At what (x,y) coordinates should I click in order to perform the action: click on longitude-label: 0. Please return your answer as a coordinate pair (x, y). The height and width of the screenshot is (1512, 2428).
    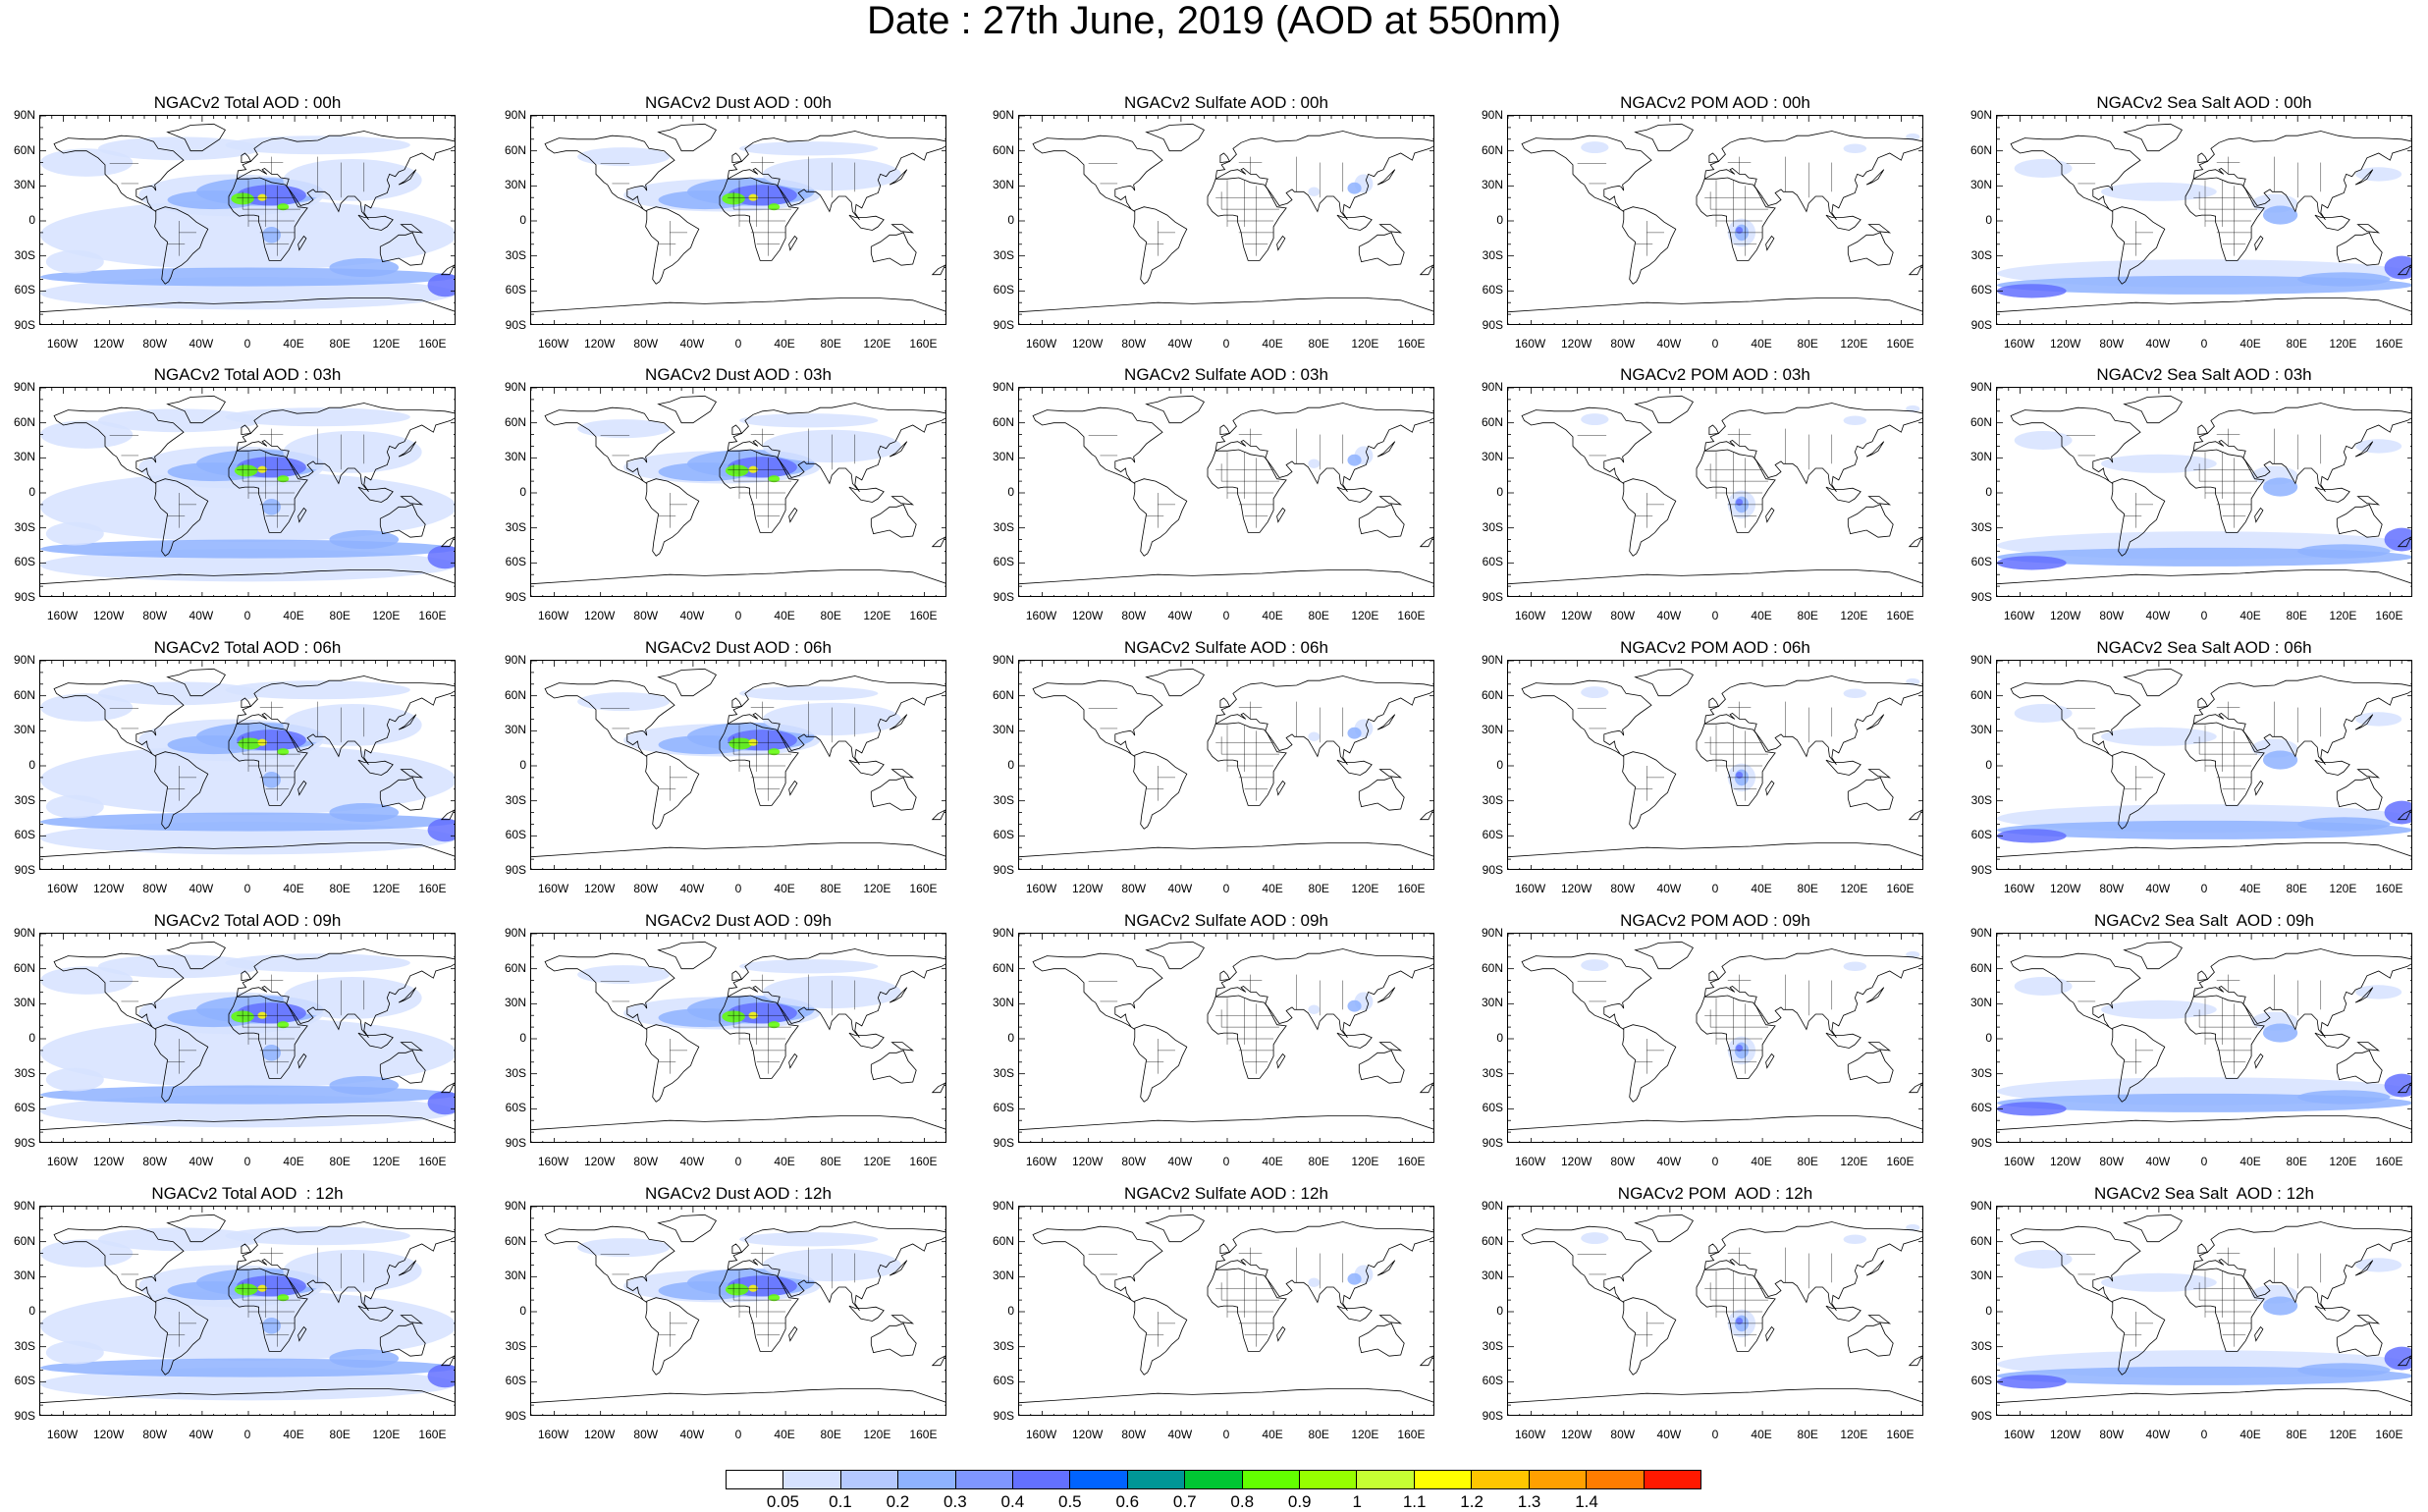
    Looking at the image, I should click on (738, 344).